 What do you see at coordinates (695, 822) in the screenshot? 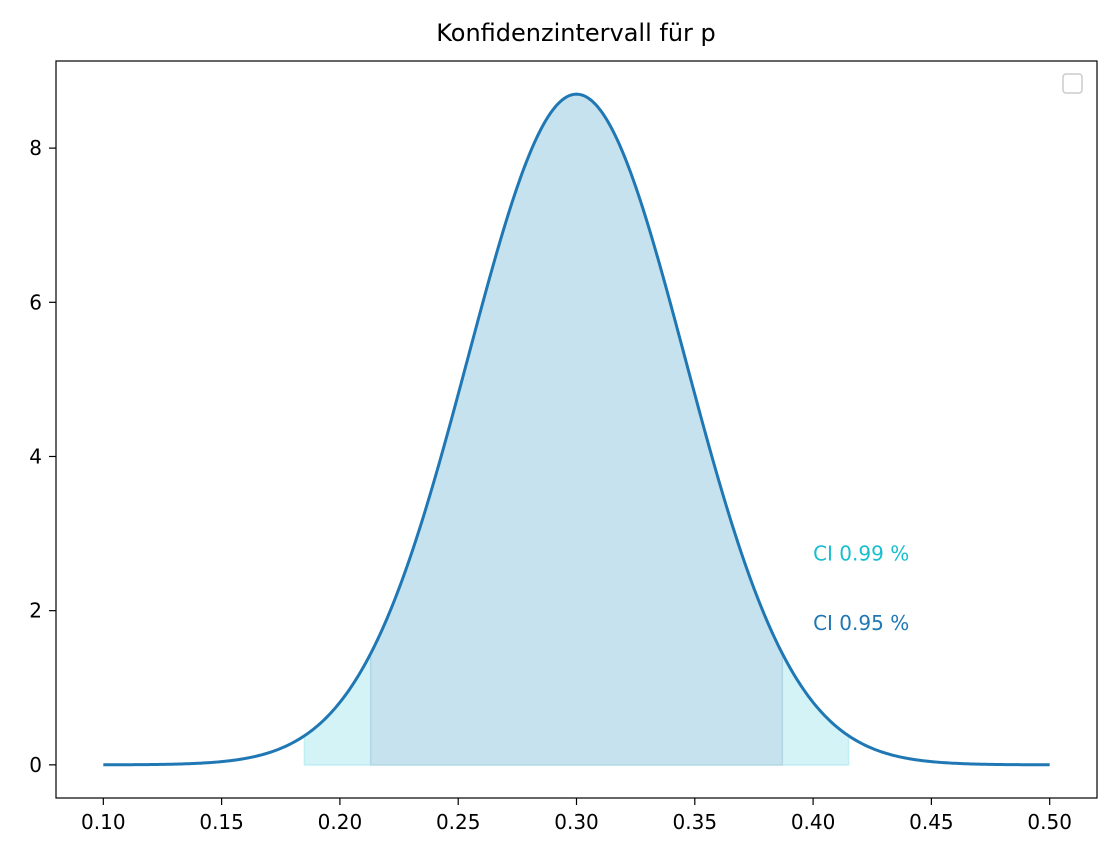
I see `x-tick-label: 0.35` at bounding box center [695, 822].